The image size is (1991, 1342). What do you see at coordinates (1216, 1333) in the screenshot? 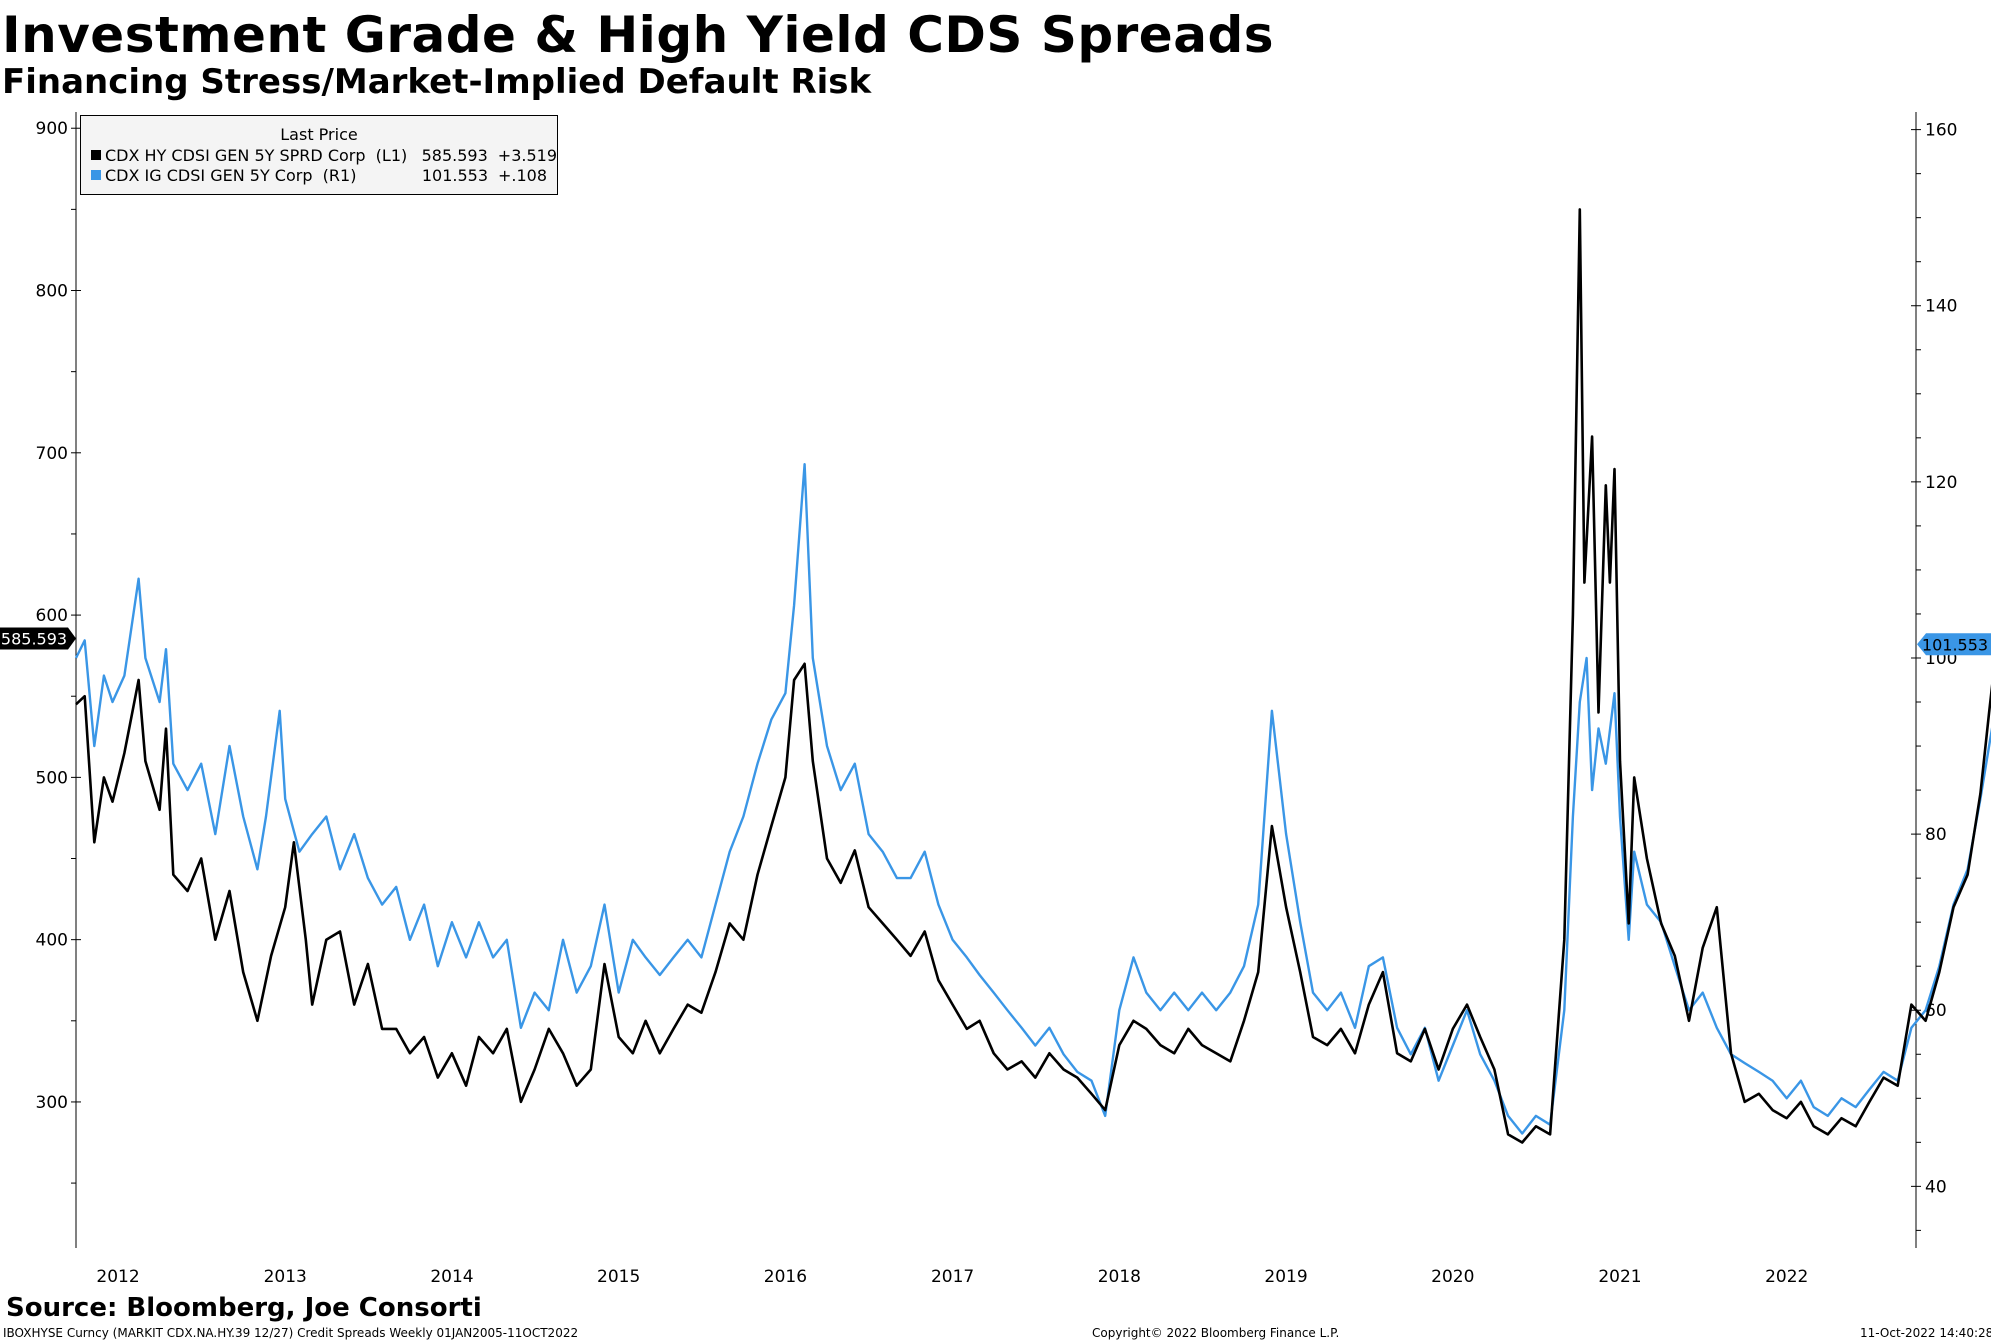
I see `copyright: Copyright© 2022 Bloomberg Finance L.P.` at bounding box center [1216, 1333].